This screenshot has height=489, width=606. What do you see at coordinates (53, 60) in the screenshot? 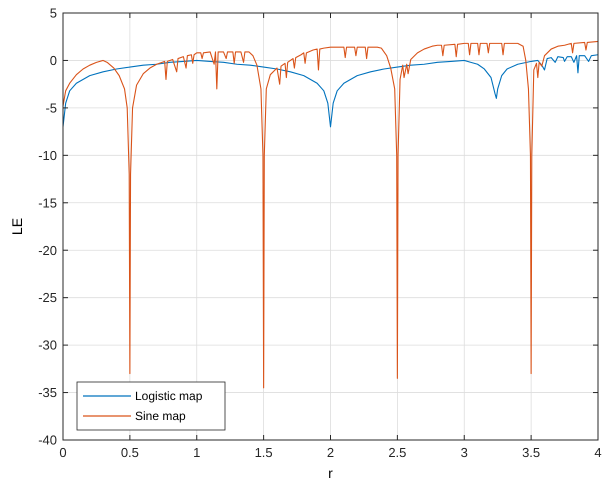
I see `y-tick-label: 0` at bounding box center [53, 60].